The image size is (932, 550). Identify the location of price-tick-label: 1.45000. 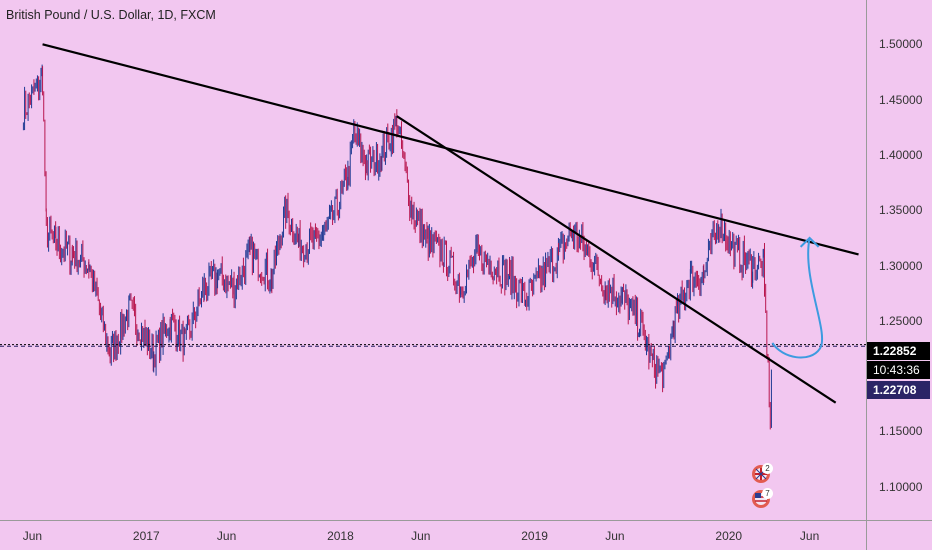
(901, 99).